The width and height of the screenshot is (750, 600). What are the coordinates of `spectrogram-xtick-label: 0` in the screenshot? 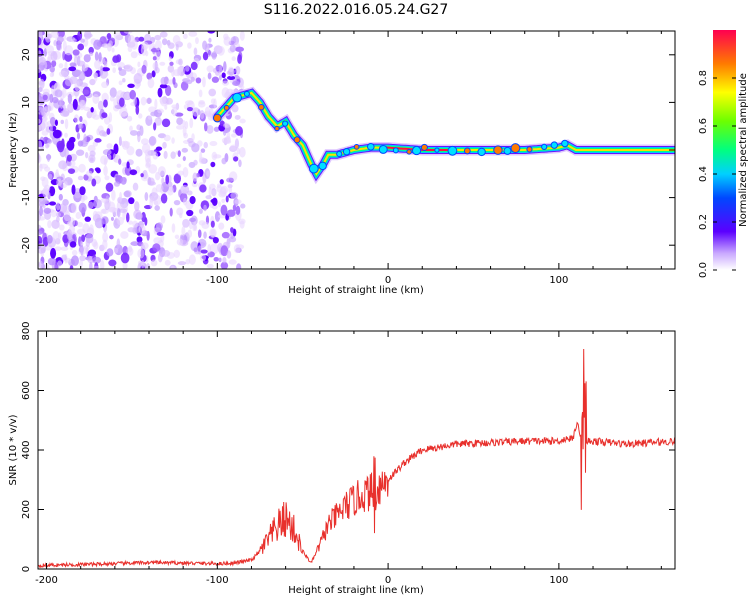 It's located at (388, 280).